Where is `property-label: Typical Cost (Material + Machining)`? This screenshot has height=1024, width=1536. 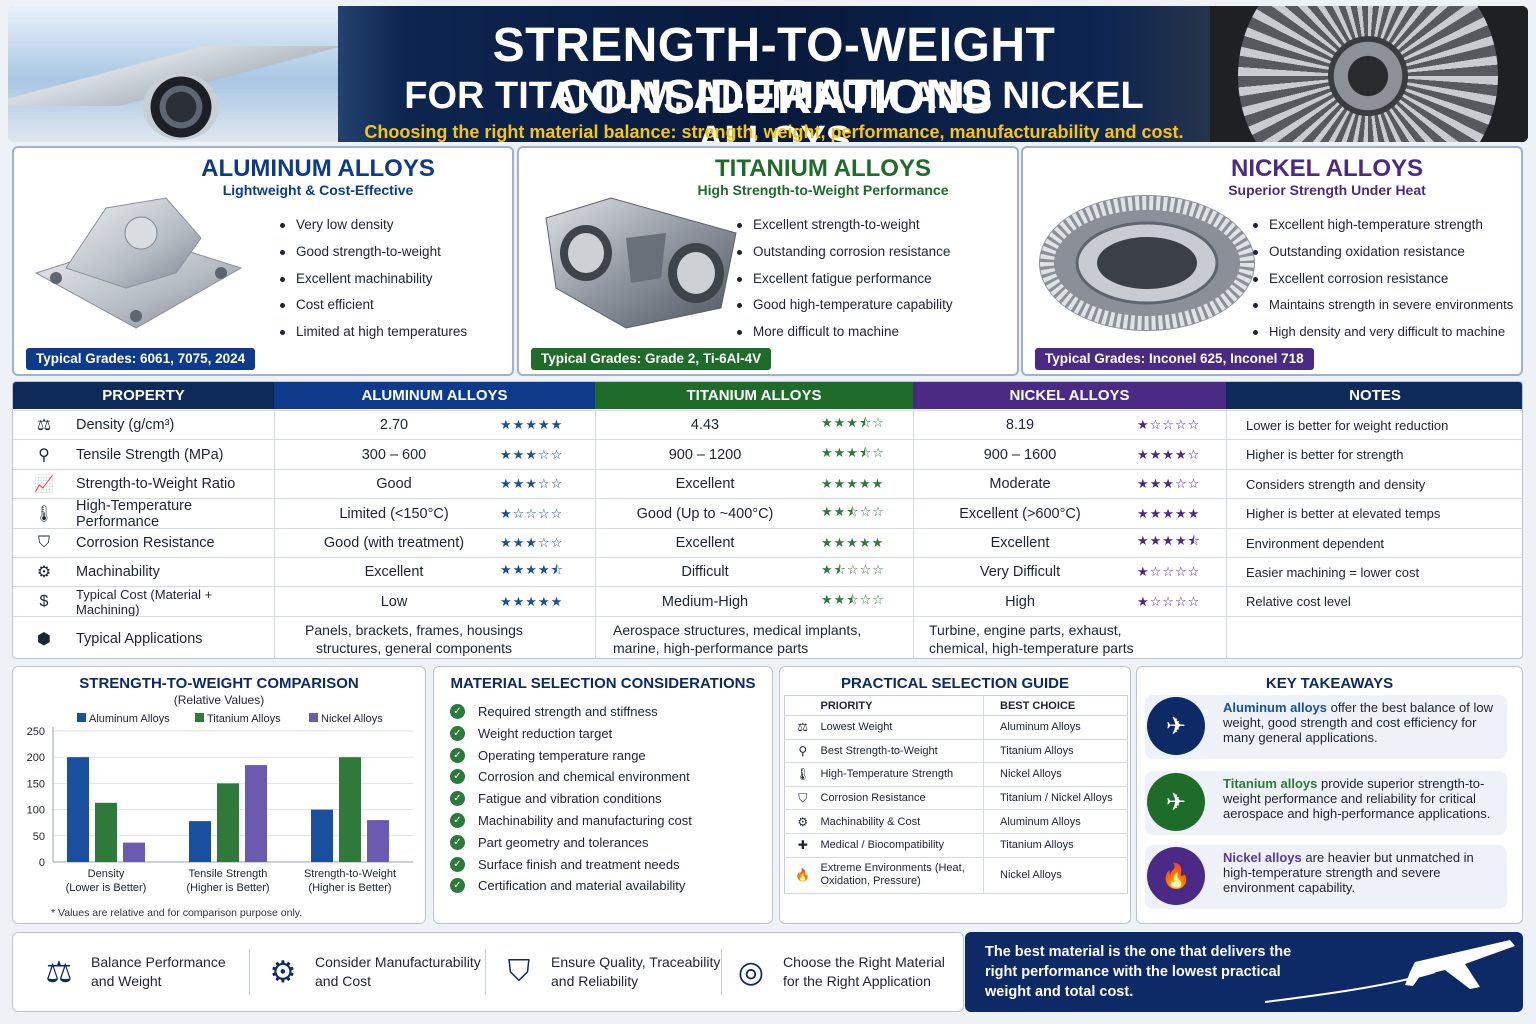
property-label: Typical Cost (Material + Machining) is located at coordinates (144, 601).